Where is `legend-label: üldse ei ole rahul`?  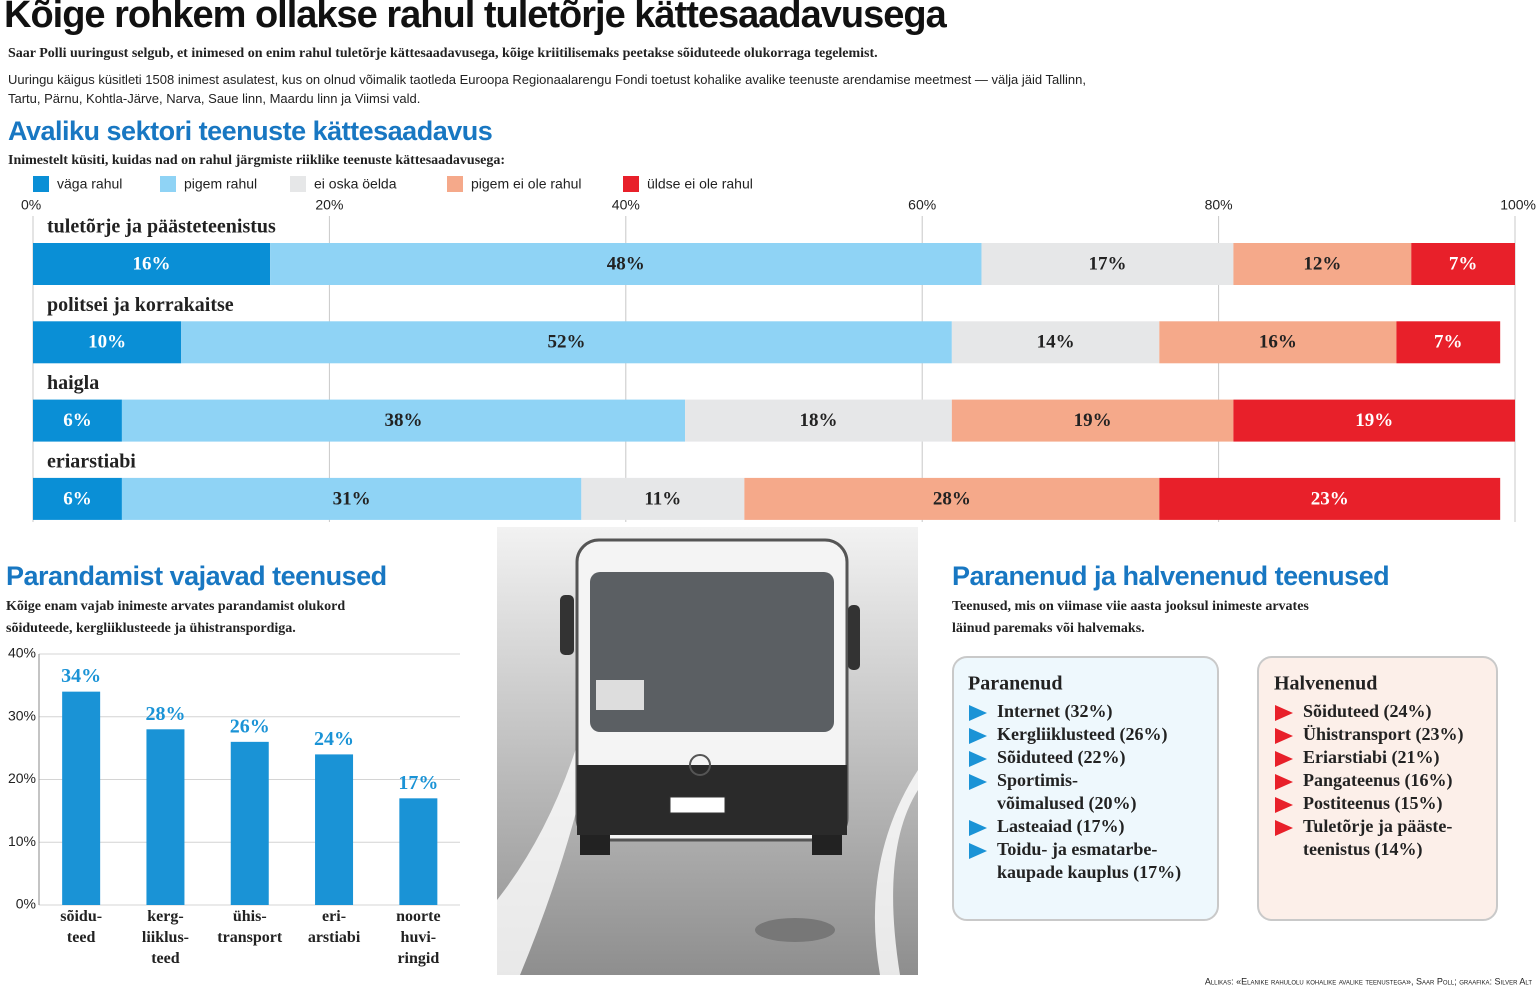 legend-label: üldse ei ole rahul is located at coordinates (700, 184).